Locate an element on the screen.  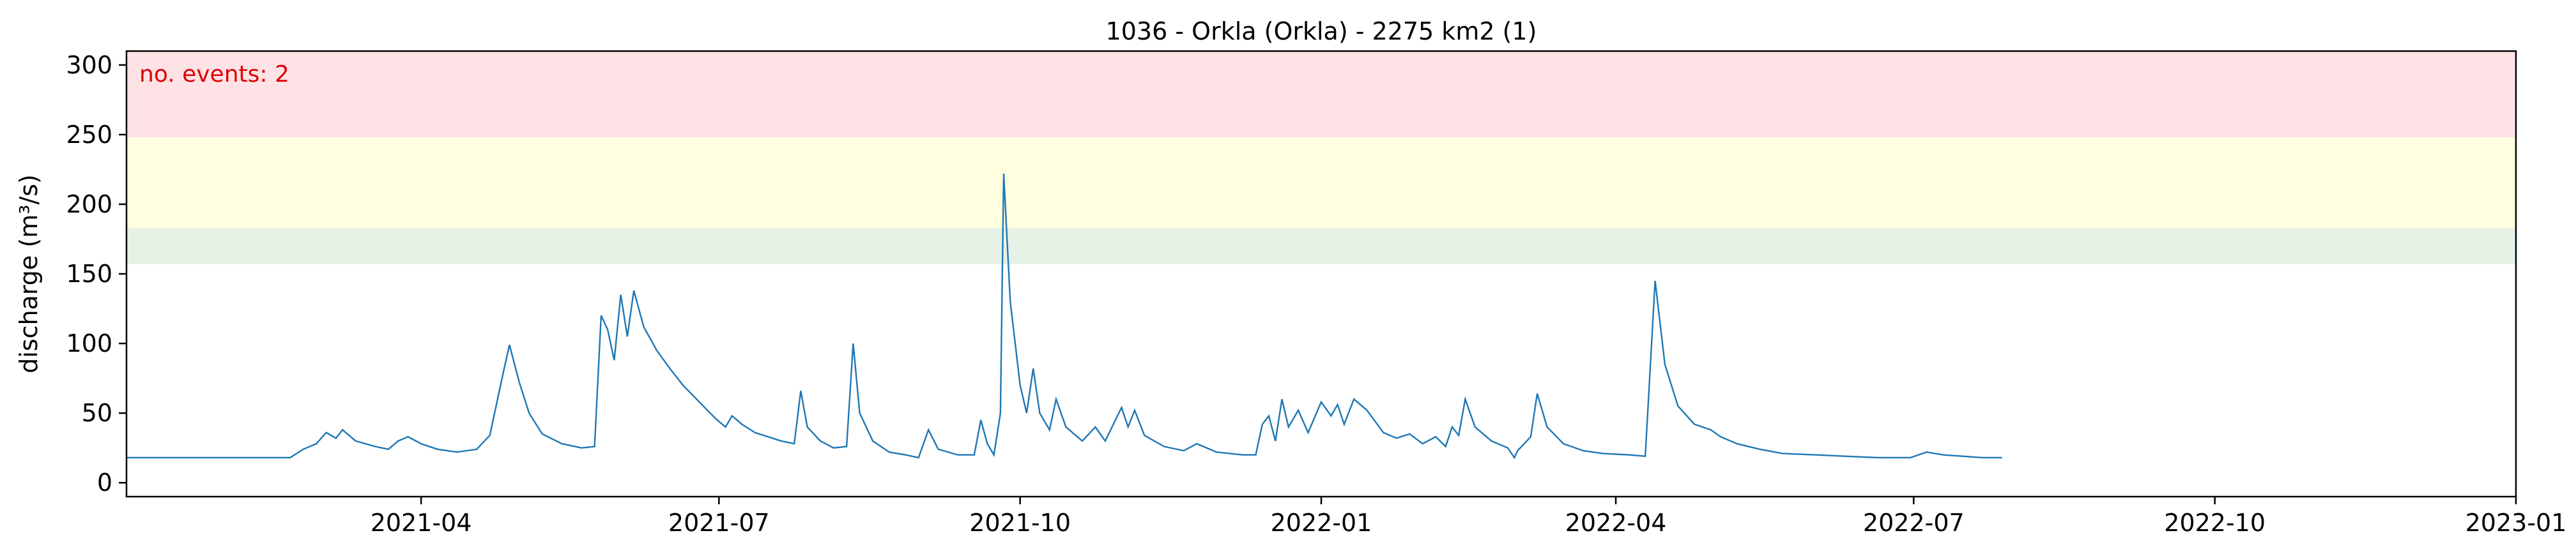
events-annotation: no. events: 2 is located at coordinates (214, 74).